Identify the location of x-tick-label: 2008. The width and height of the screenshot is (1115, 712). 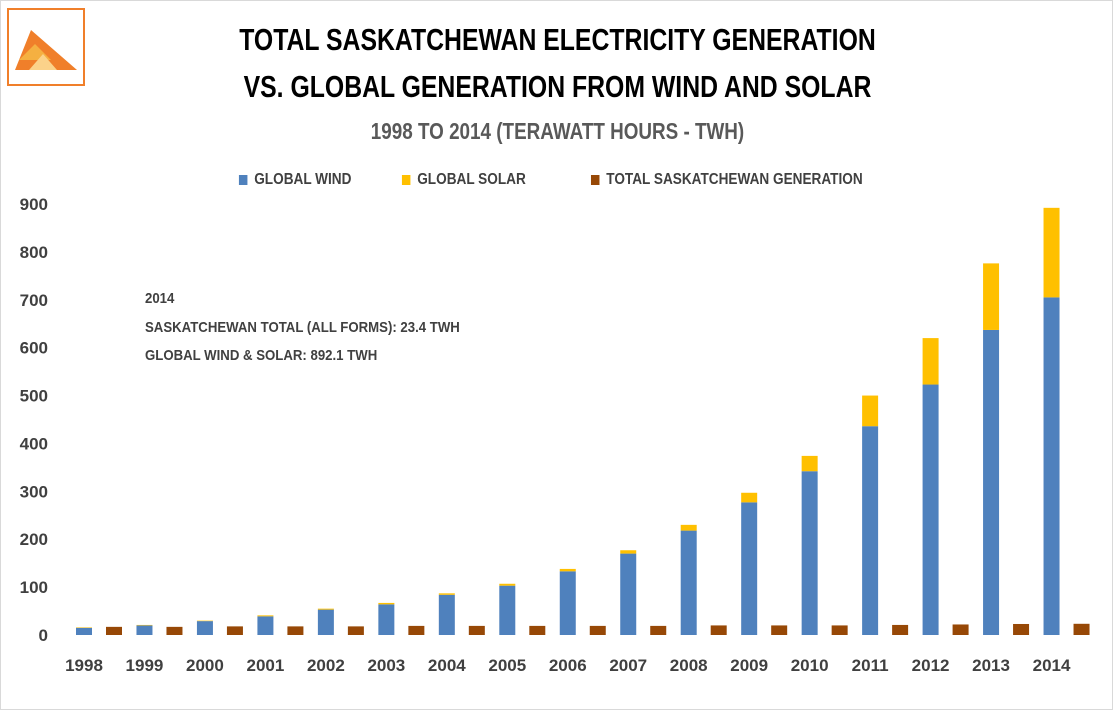
(689, 665).